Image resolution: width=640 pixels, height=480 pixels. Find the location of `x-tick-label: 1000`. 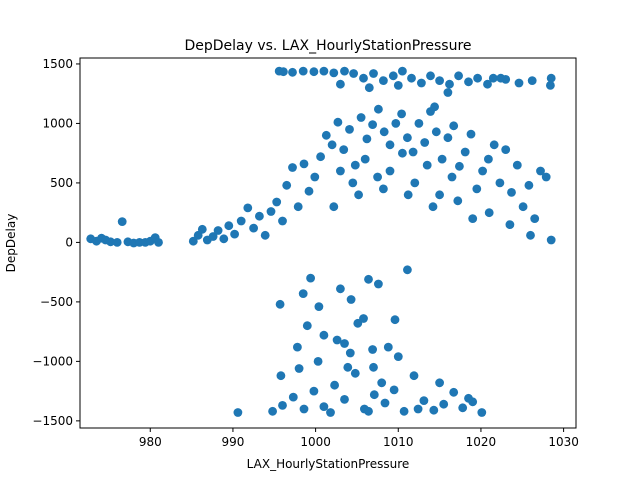

x-tick-label: 1000 is located at coordinates (315, 442).